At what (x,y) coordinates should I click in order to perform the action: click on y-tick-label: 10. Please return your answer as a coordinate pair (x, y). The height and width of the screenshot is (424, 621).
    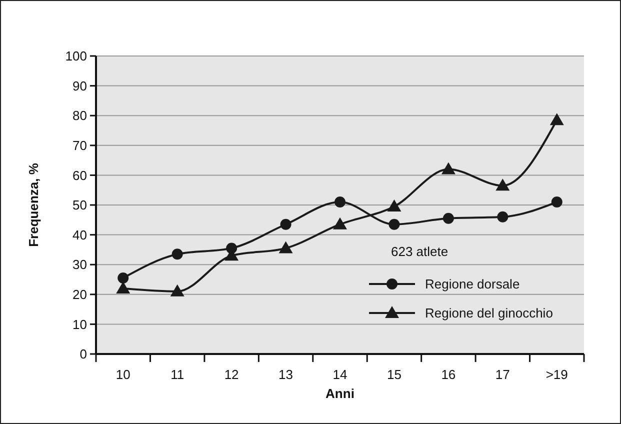
    Looking at the image, I should click on (79, 324).